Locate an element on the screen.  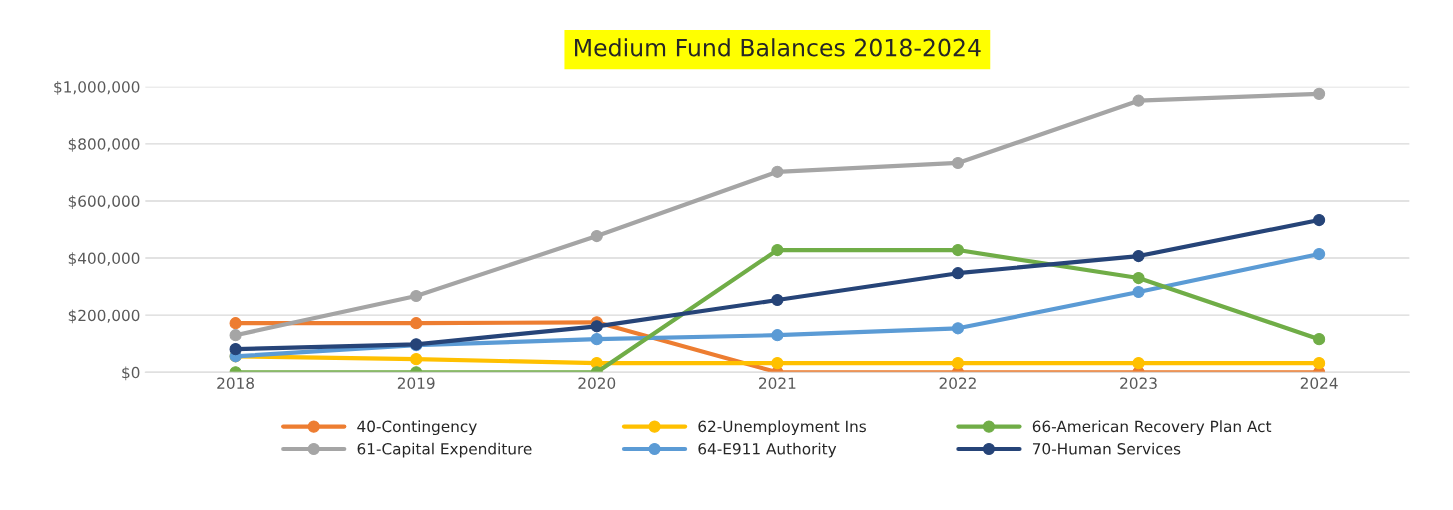
legend-label: 70-Human Services is located at coordinates (1106, 448).